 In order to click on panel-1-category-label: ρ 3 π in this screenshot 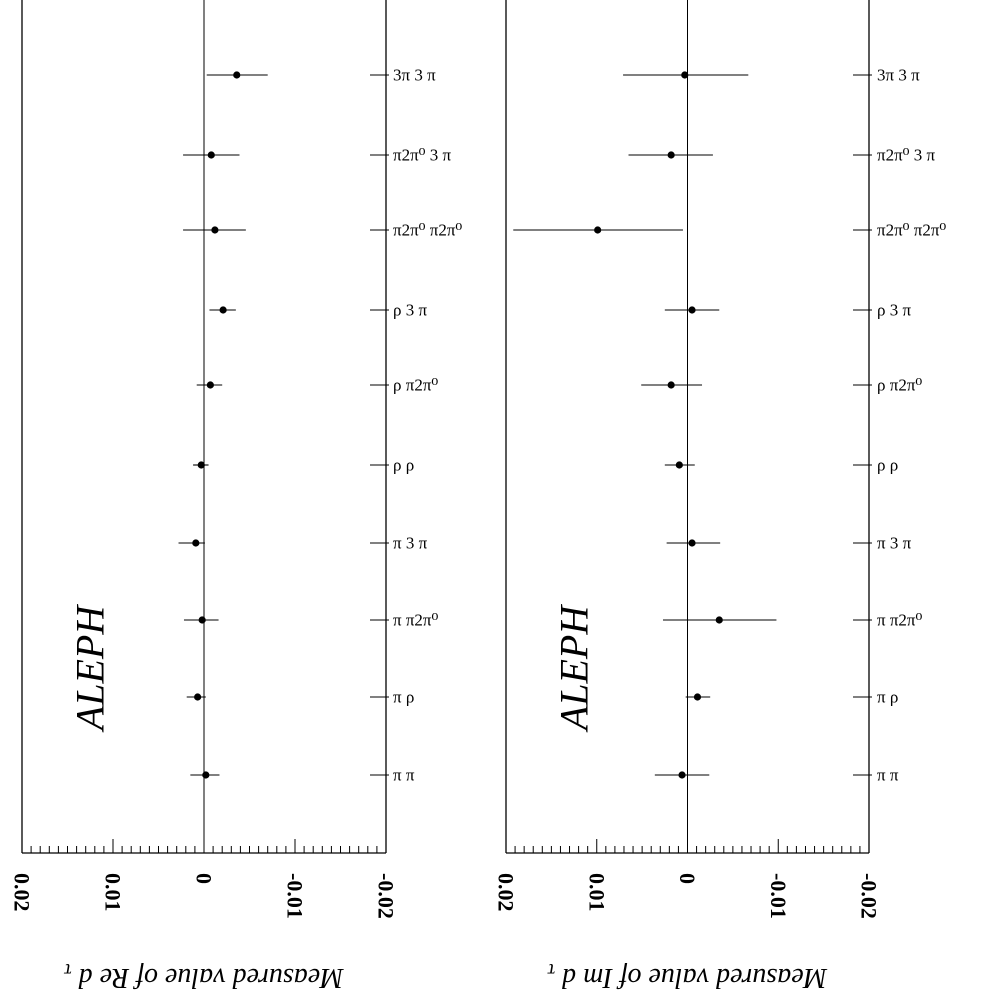, I will do `click(410, 310)`.